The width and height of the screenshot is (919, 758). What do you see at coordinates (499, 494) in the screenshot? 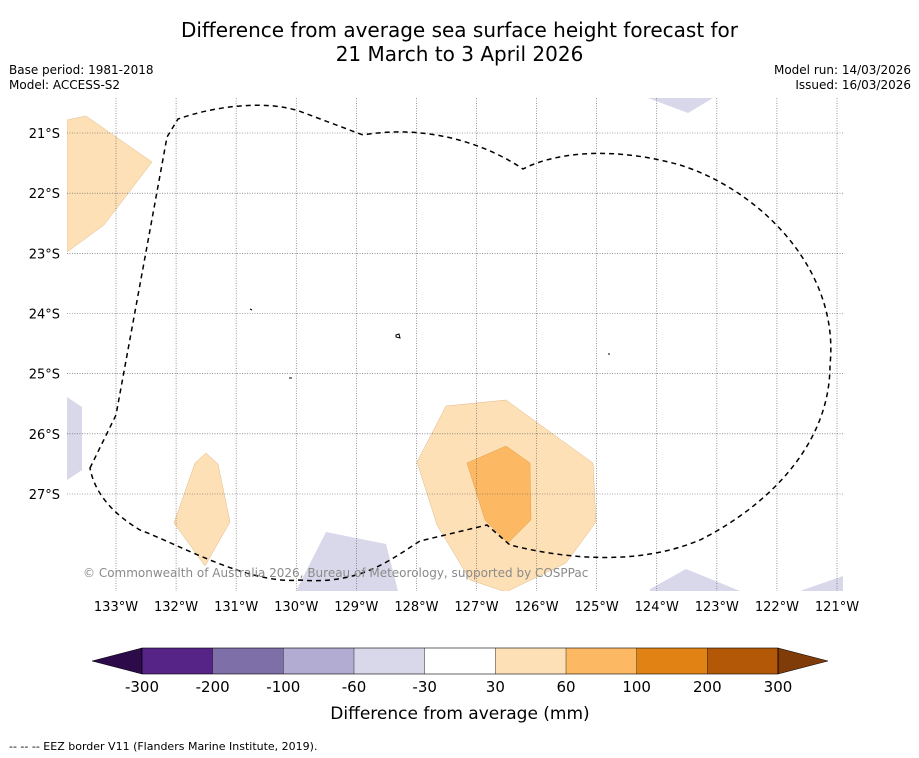
I see `region-positive-core` at bounding box center [499, 494].